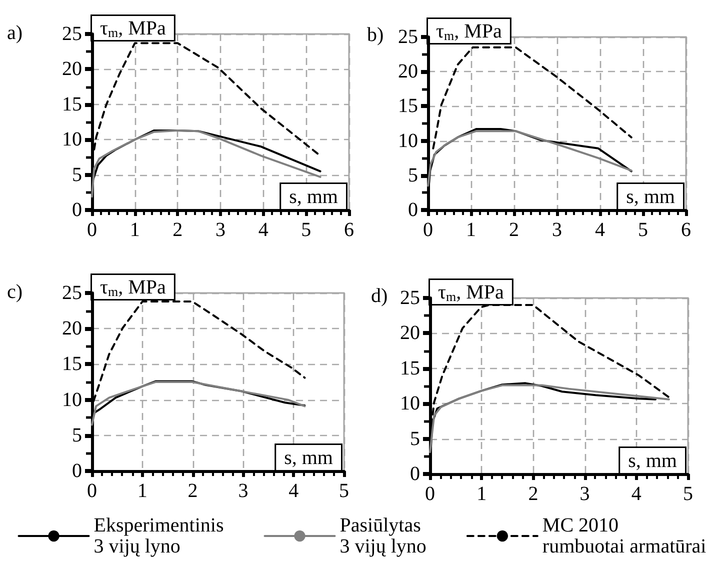  What do you see at coordinates (15, 292) in the screenshot?
I see `chart-title: c)` at bounding box center [15, 292].